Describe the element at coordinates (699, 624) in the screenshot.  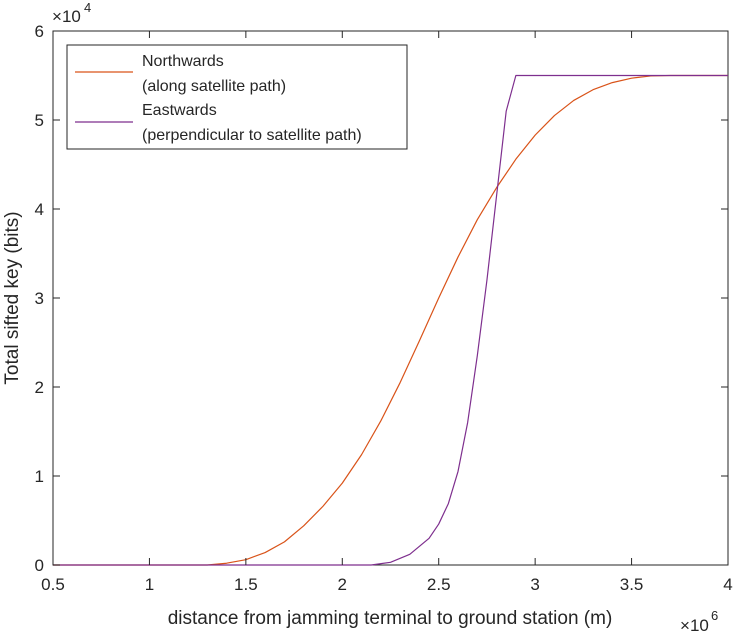
I see `x-exponent-base-value: 10` at that location.